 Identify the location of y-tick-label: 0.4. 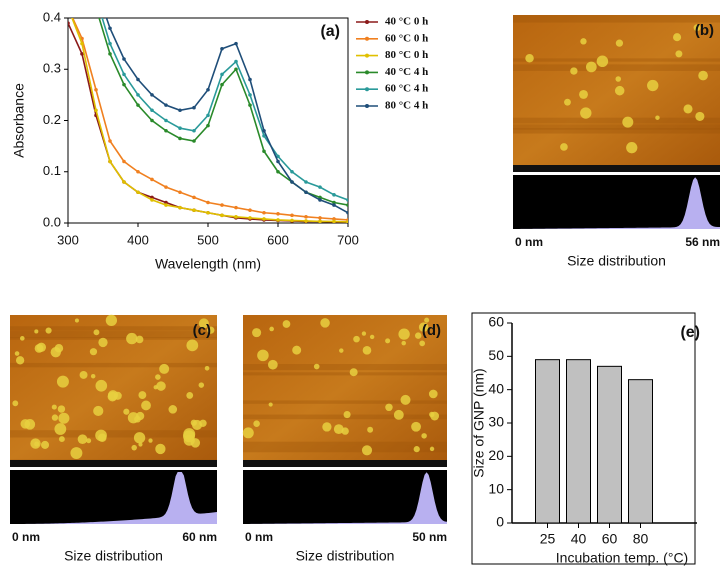
(52, 16).